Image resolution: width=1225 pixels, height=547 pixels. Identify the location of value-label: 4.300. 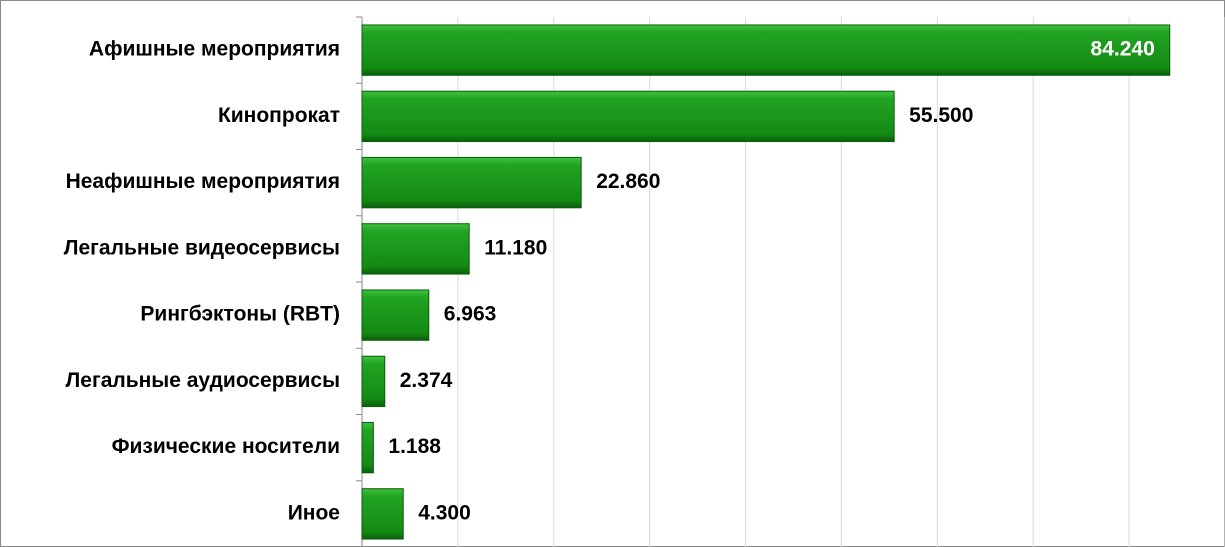
(444, 512).